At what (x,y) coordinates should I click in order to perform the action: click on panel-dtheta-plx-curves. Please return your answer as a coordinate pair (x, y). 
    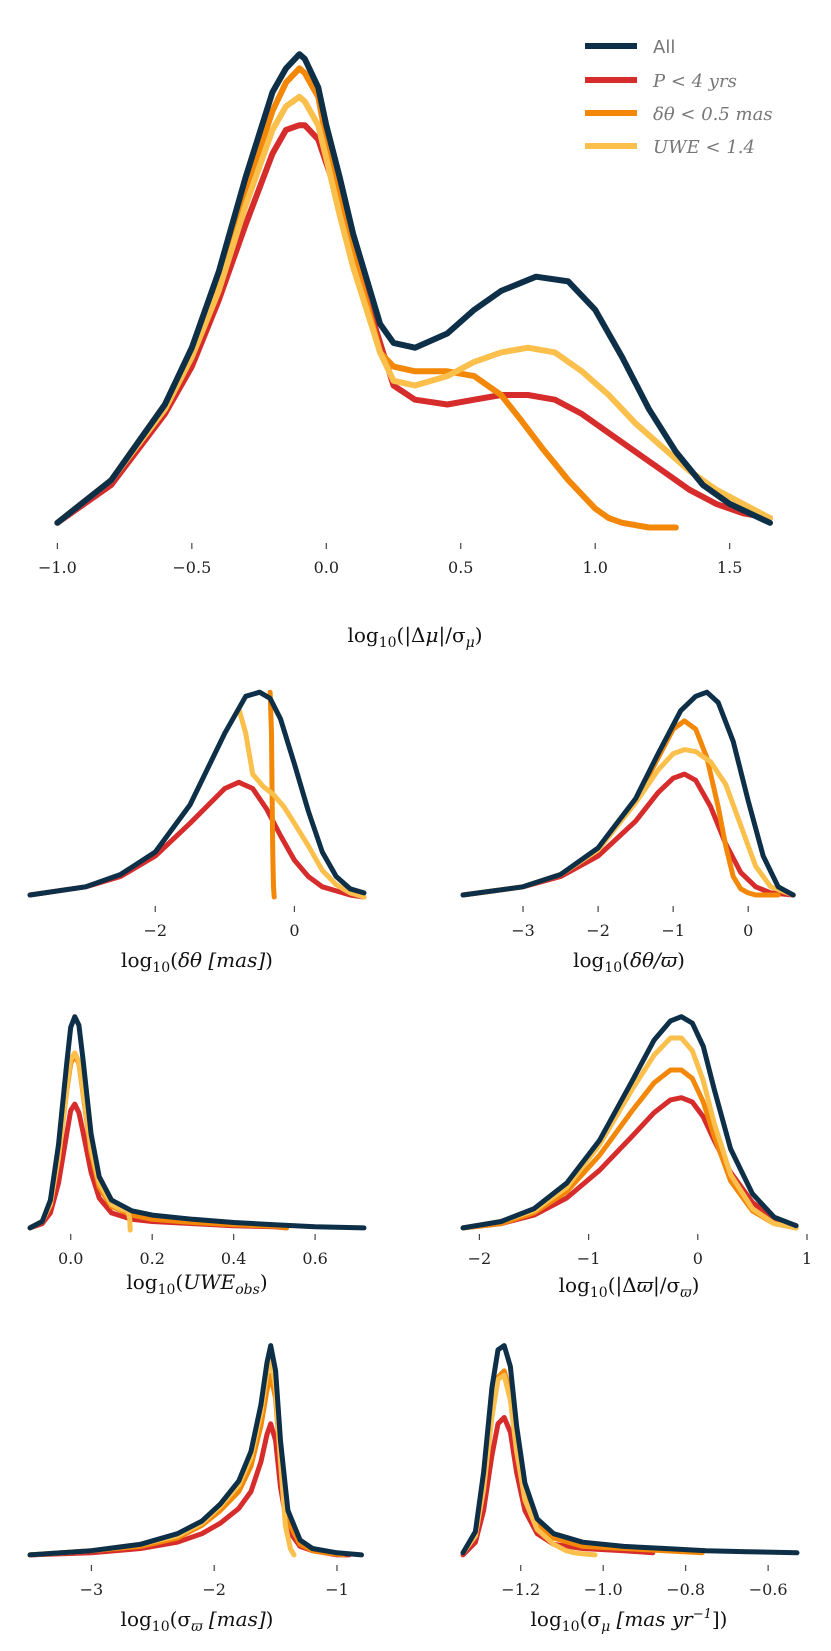
    Looking at the image, I should click on (628, 793).